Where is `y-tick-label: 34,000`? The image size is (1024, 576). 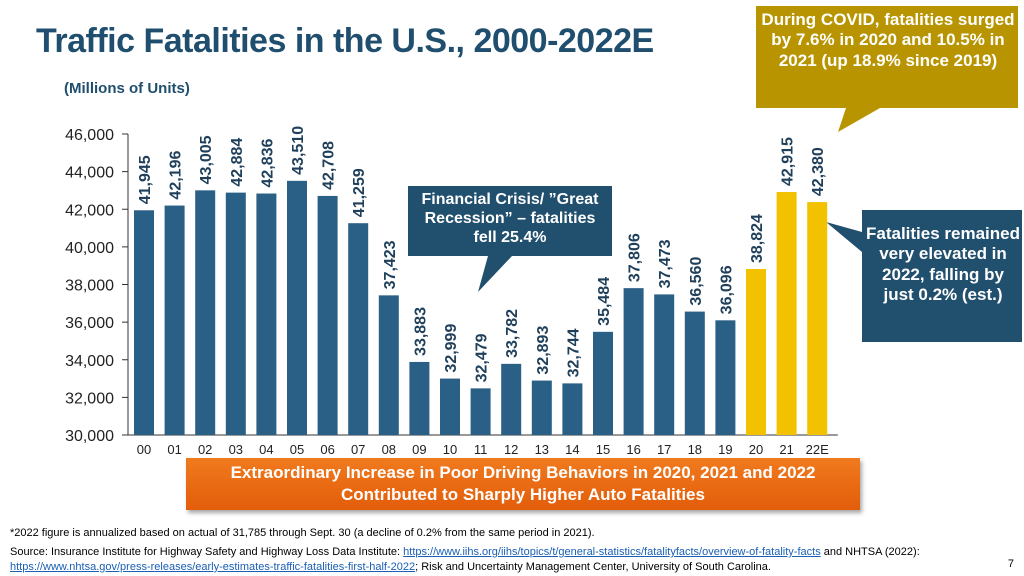
y-tick-label: 34,000 is located at coordinates (89, 361).